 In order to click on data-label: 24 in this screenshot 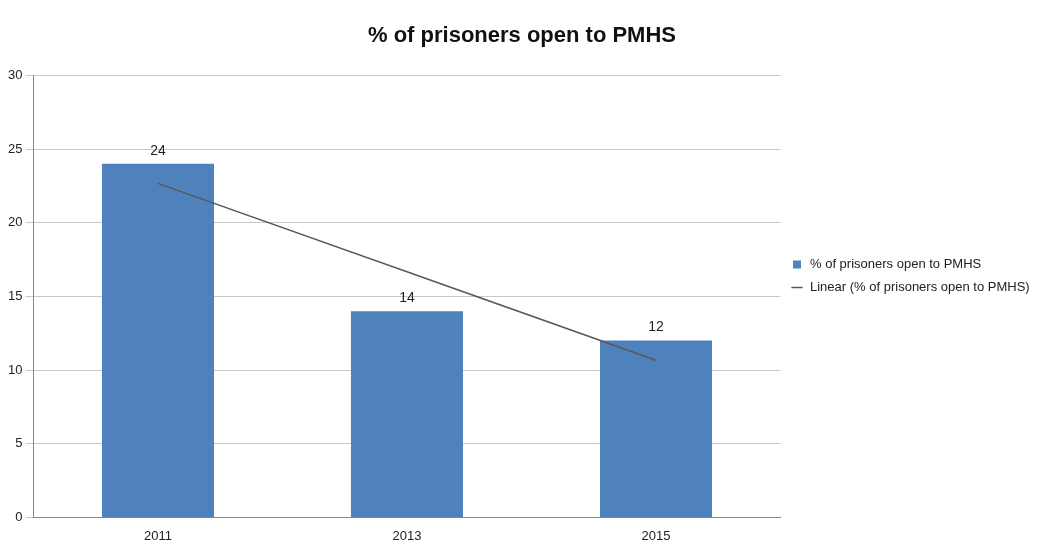, I will do `click(158, 149)`.